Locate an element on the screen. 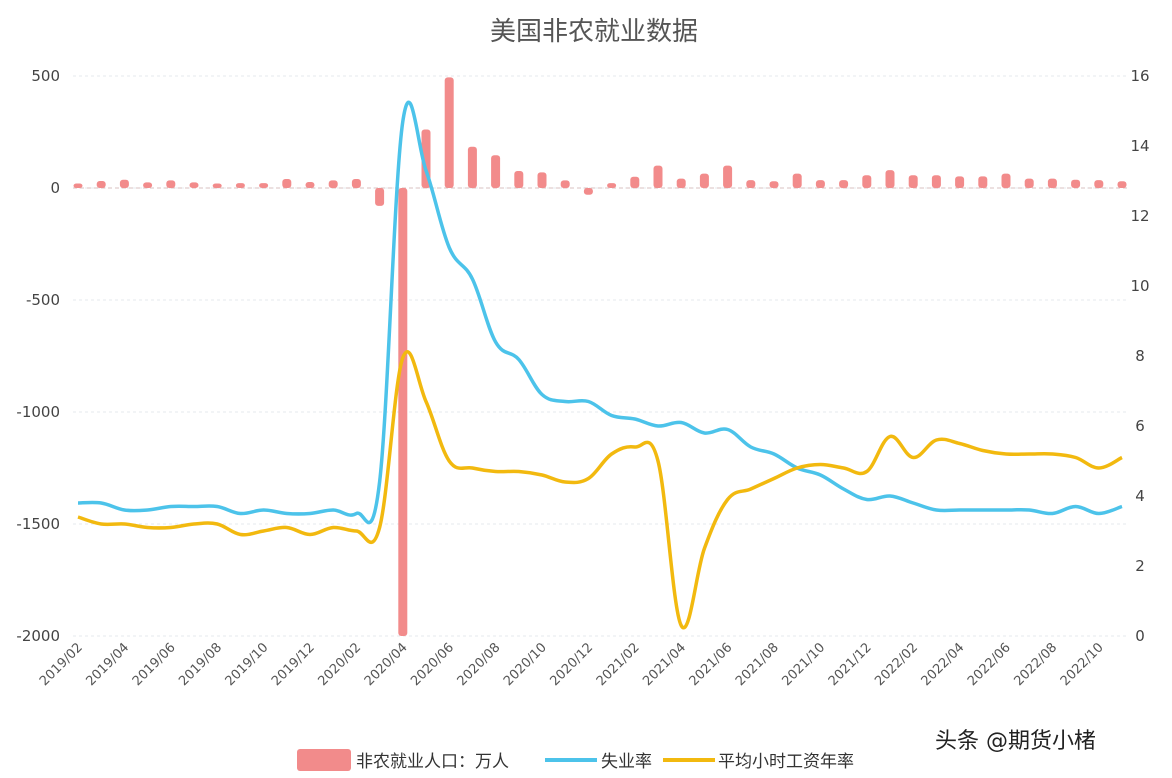 The width and height of the screenshot is (1172, 778). legend-label-wages: 平均小时工资年率 is located at coordinates (786, 762).